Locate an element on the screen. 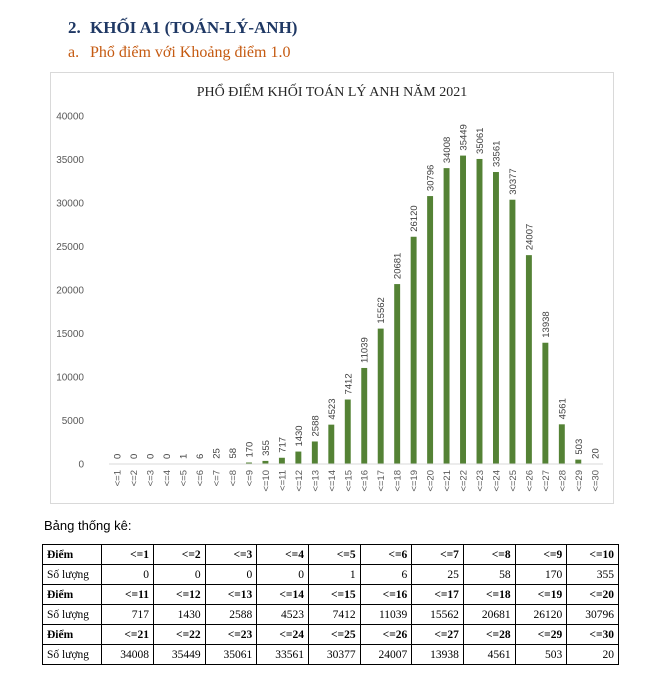  table-cell-diem: <=18 is located at coordinates (489, 594).